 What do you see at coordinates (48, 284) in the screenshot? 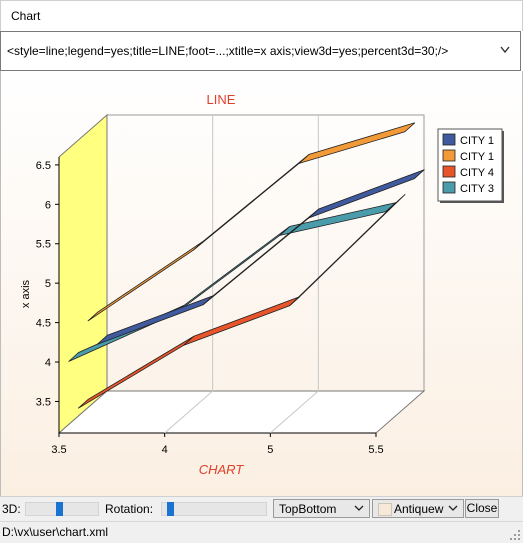
I see `y-tick-label: 5` at bounding box center [48, 284].